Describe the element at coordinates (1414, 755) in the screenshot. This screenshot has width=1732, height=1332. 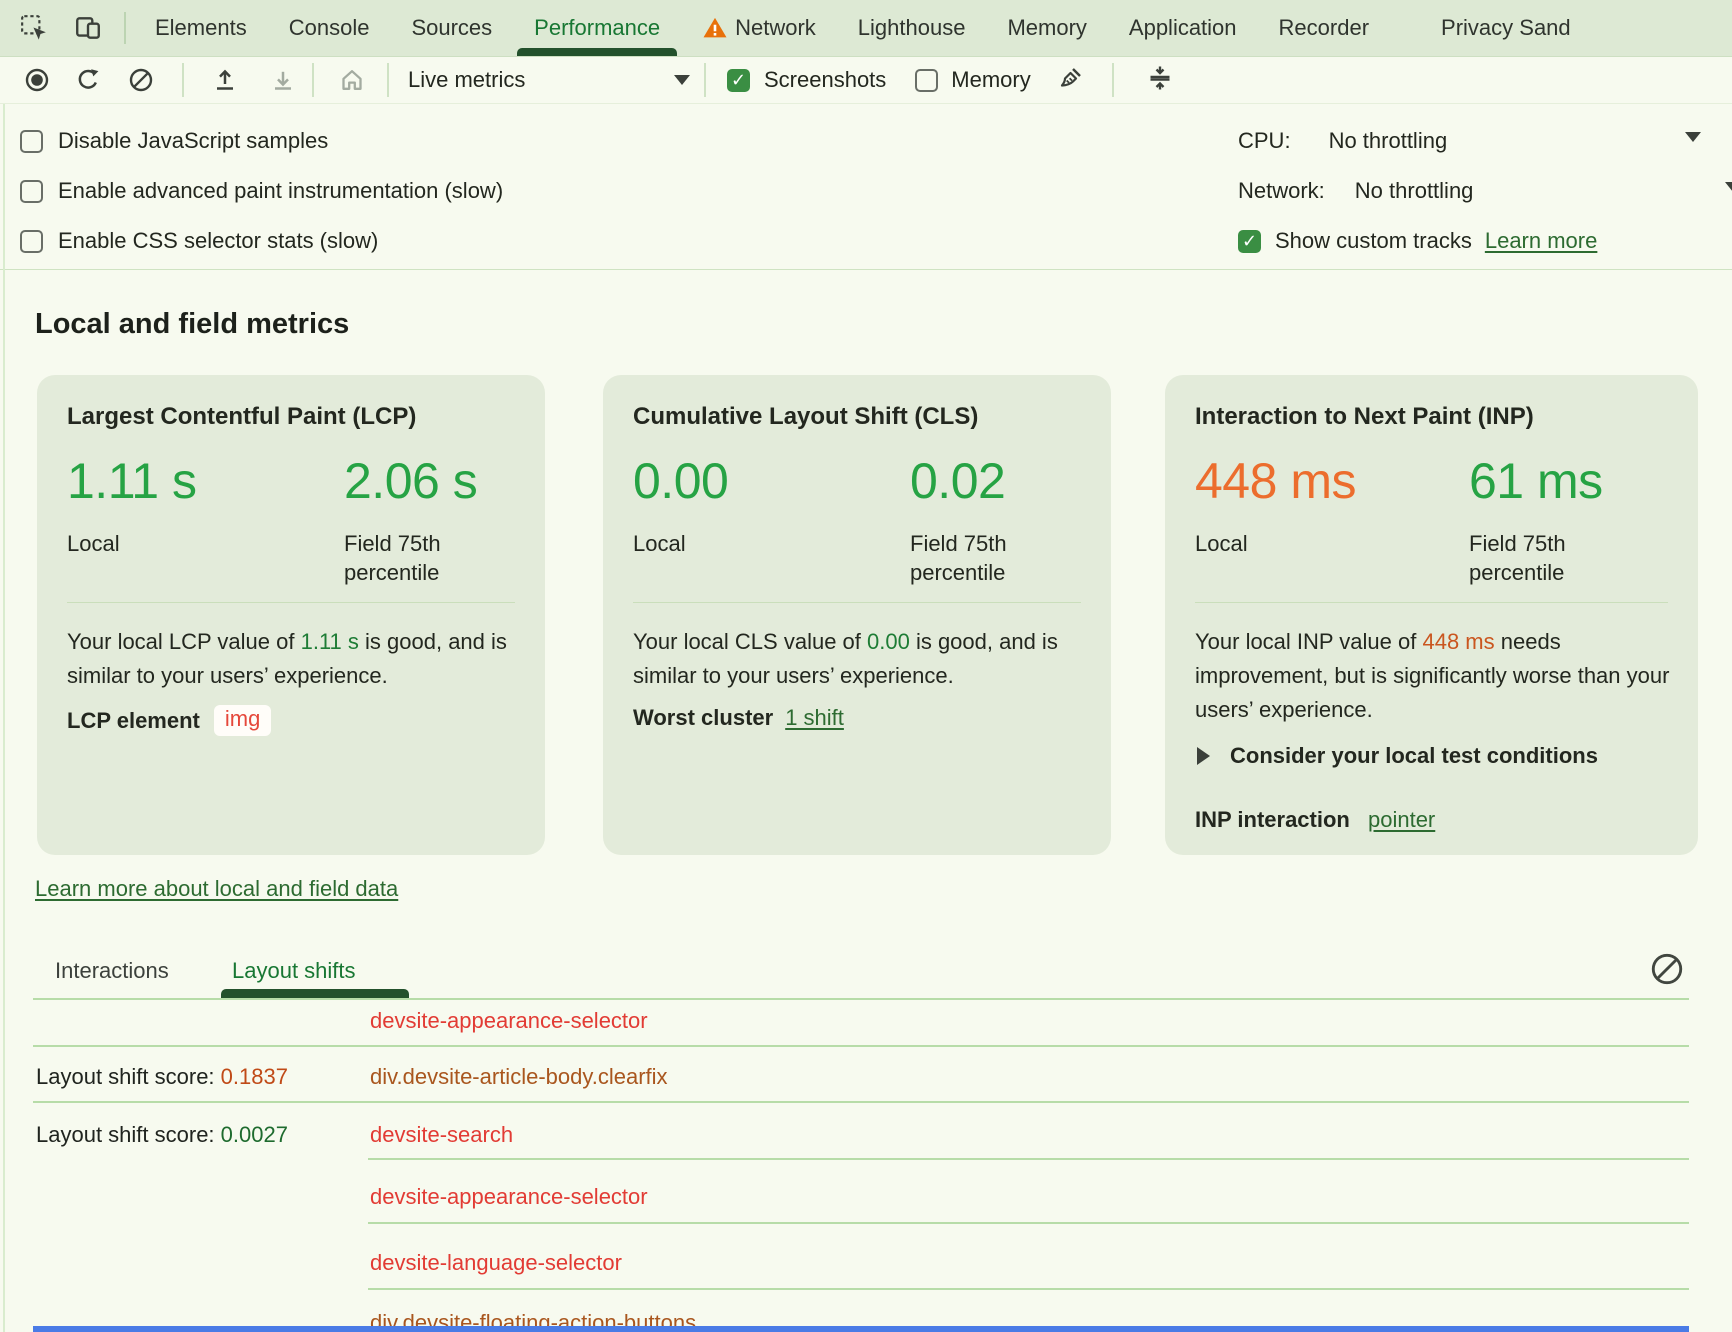
I see `consider-label: Consider your local test conditions` at that location.